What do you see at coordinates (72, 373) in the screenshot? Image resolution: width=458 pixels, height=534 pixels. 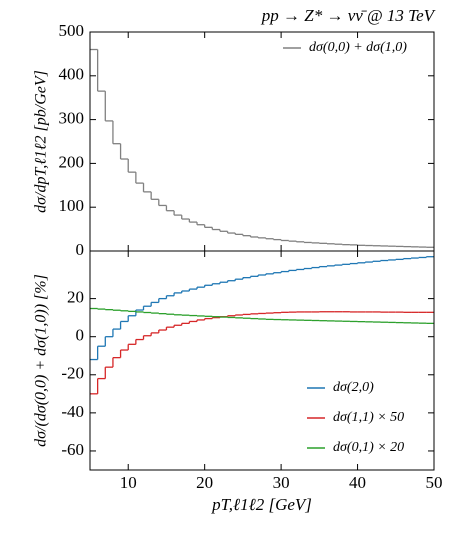 I see `y-tick-label: -20` at bounding box center [72, 373].